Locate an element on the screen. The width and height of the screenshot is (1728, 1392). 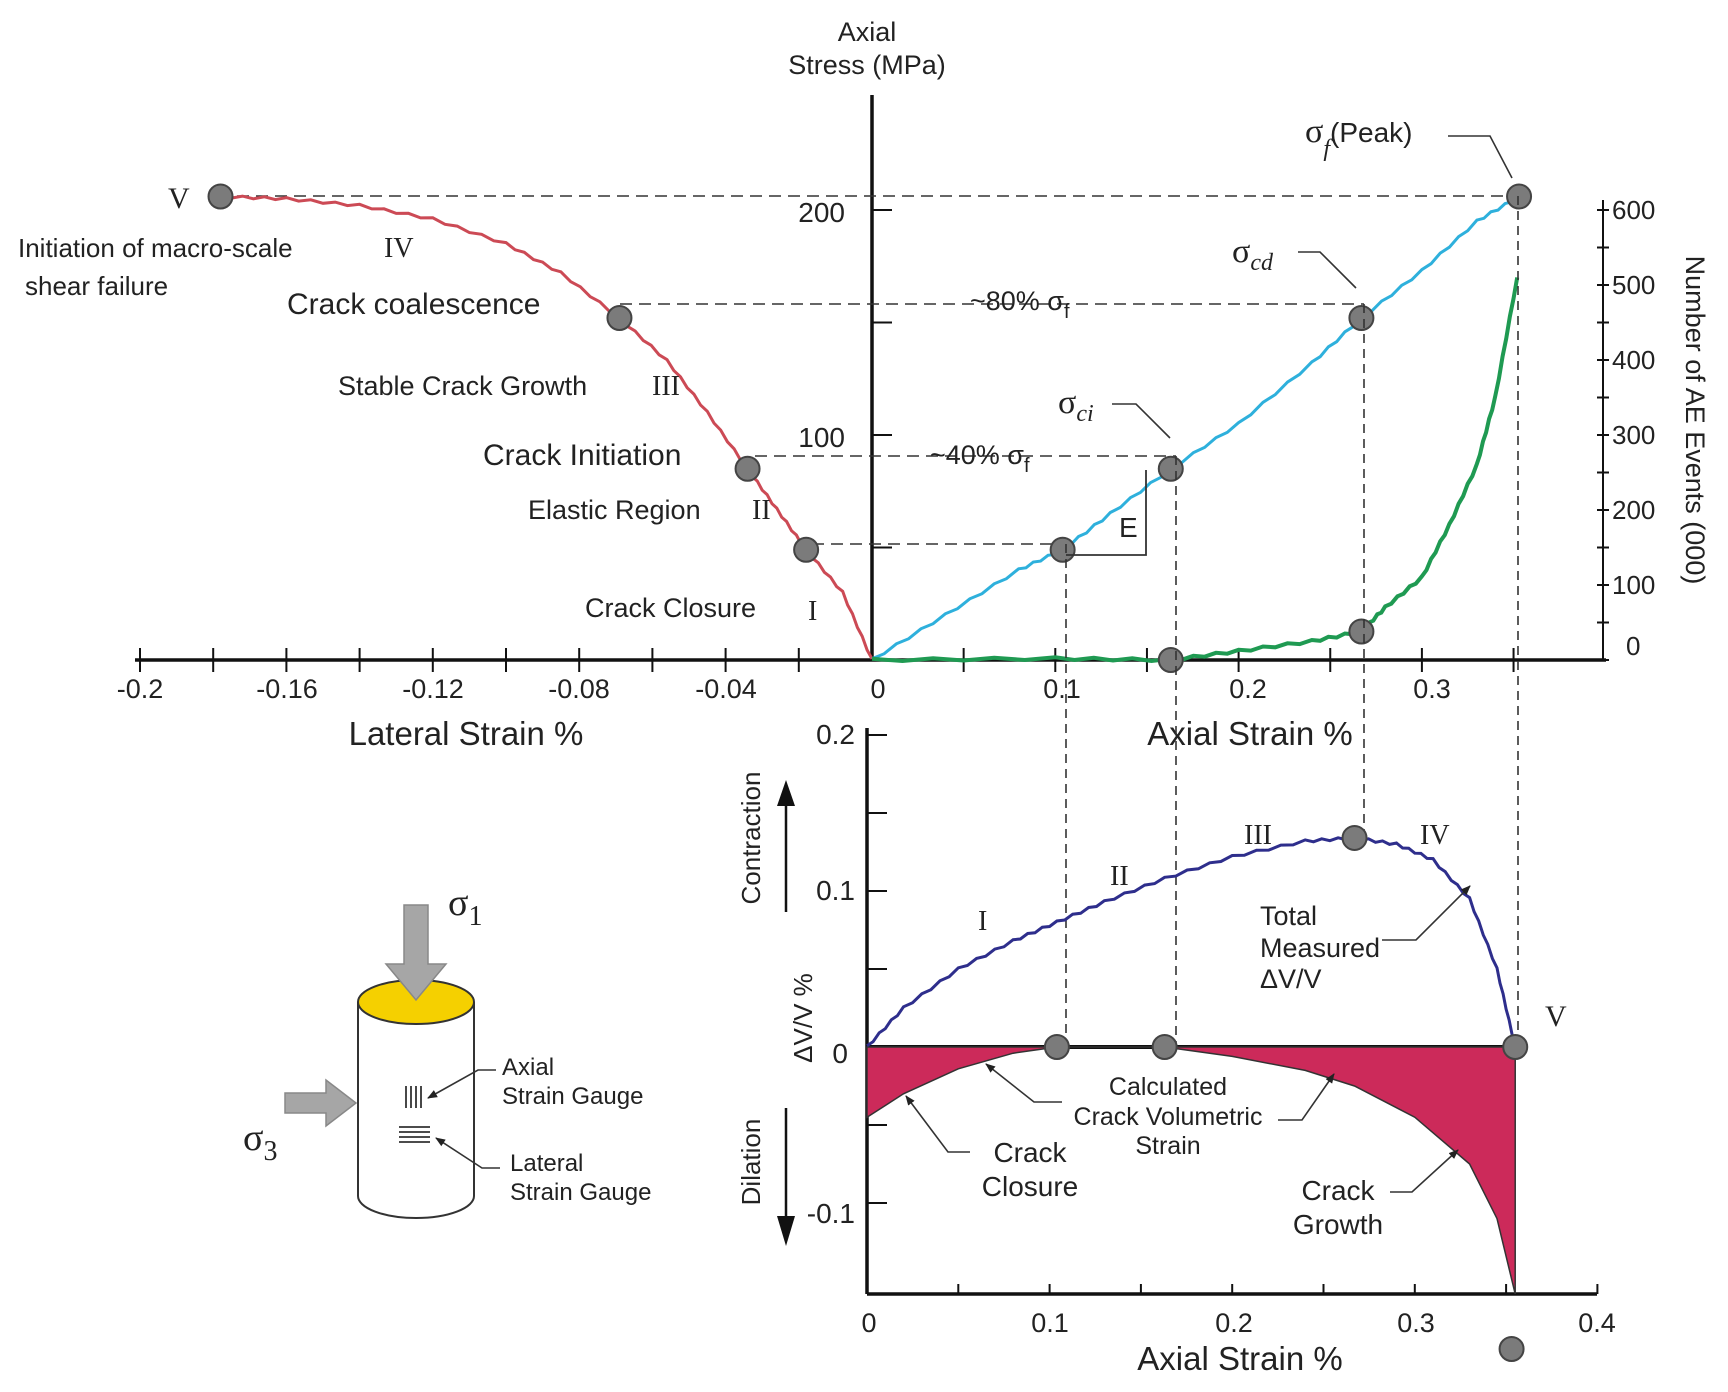
sigma-subscript: 3 is located at coordinates (270, 1151).